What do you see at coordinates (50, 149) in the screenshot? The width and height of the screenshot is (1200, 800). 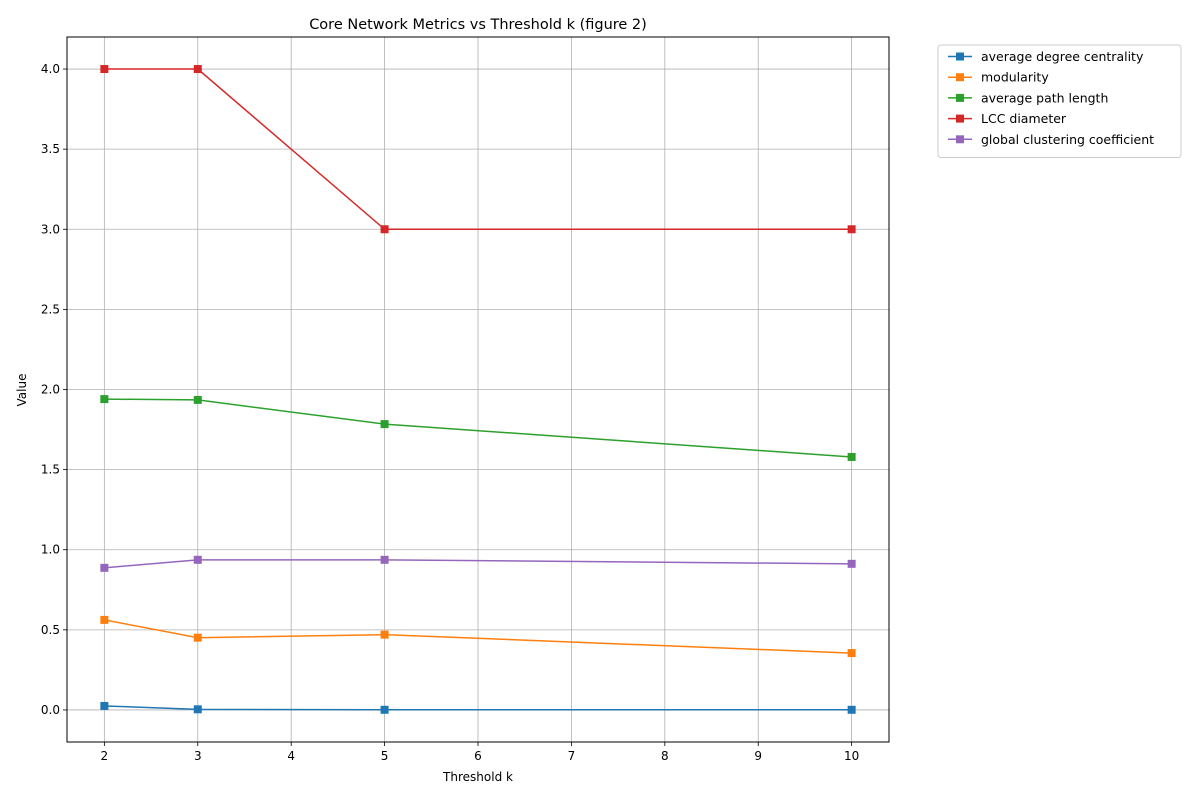 I see `y-tick-label: 3.5` at bounding box center [50, 149].